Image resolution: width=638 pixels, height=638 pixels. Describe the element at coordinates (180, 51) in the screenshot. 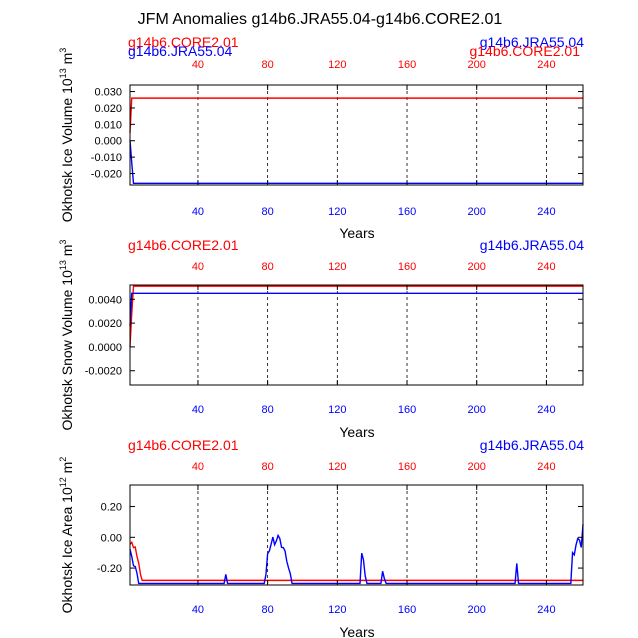

I see `legend-jra55-left: g14b6.JRA55.04` at that location.